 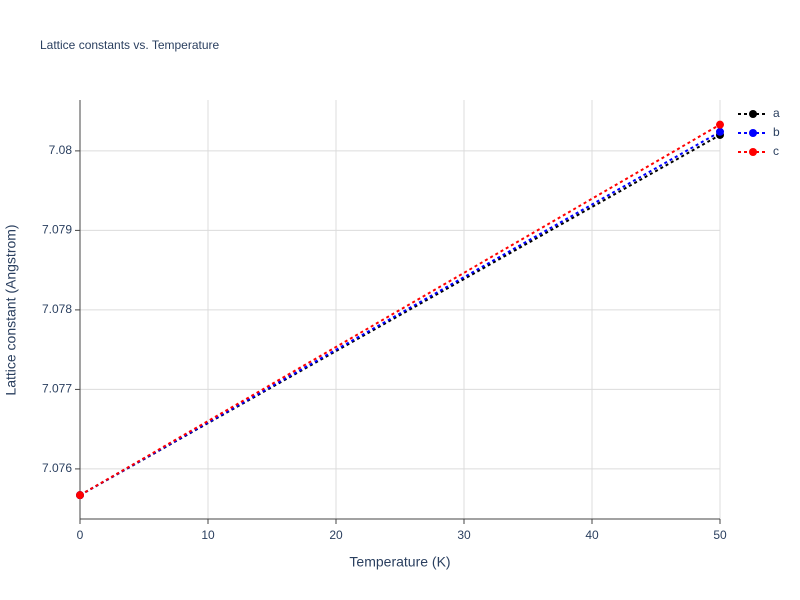 What do you see at coordinates (11, 309) in the screenshot?
I see `y-axis-title: Lattice constant (Angstrom)` at bounding box center [11, 309].